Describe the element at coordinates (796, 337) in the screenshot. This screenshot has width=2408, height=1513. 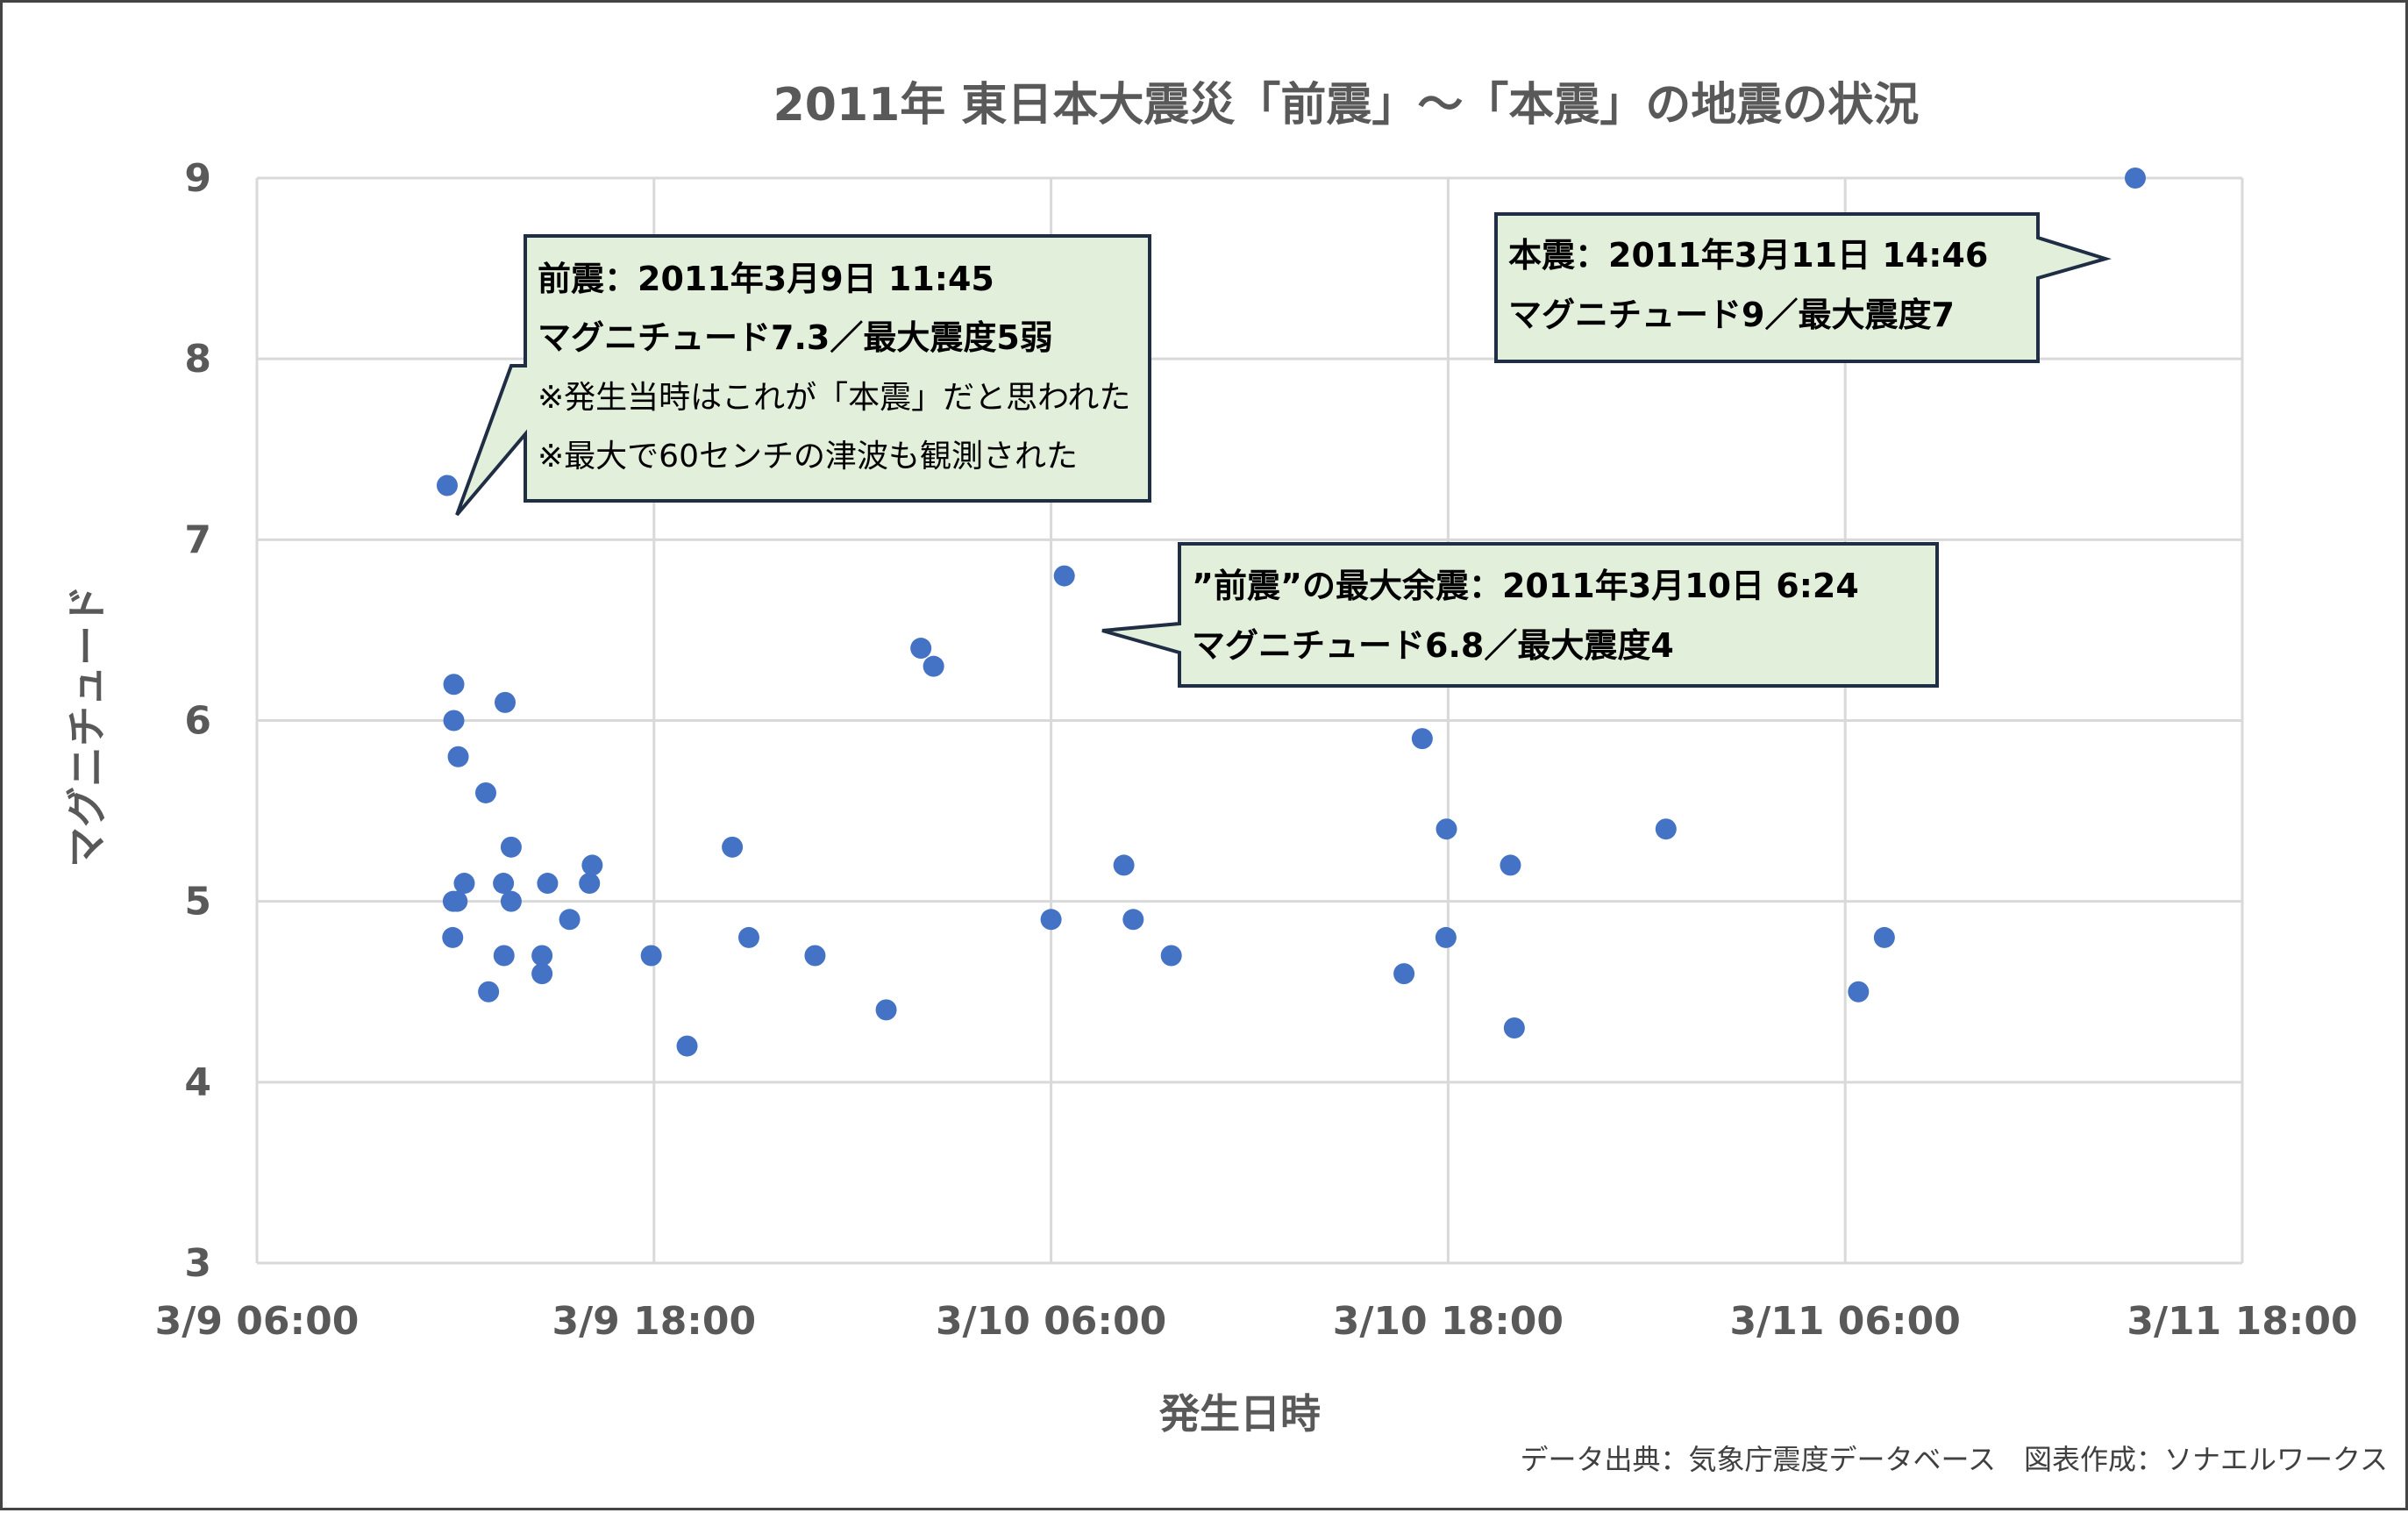
I see `callout-foreshock-line: マグニチュード7.3／最大震度5弱` at that location.